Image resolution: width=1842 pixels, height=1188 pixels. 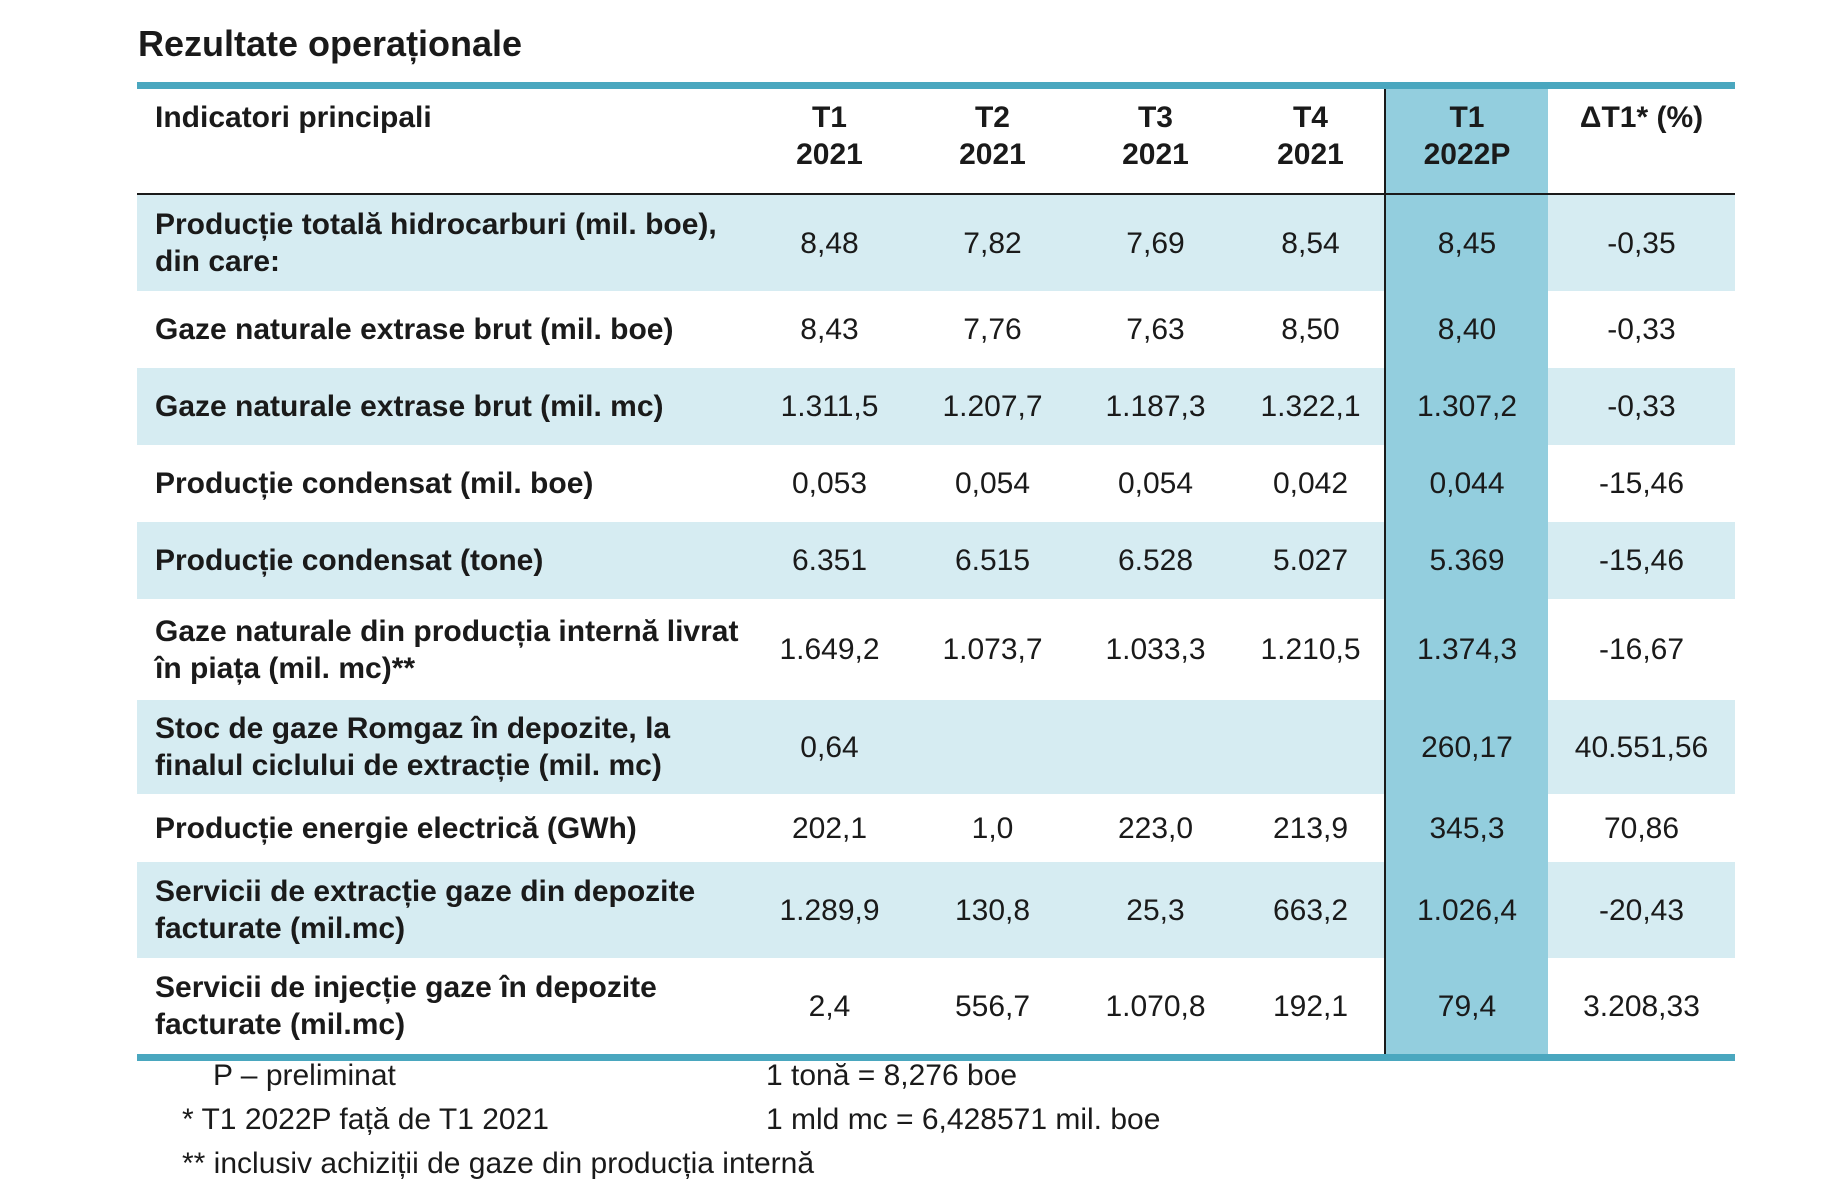 I want to click on cell-delta-t1: 3.208,33, so click(x=1641, y=1006).